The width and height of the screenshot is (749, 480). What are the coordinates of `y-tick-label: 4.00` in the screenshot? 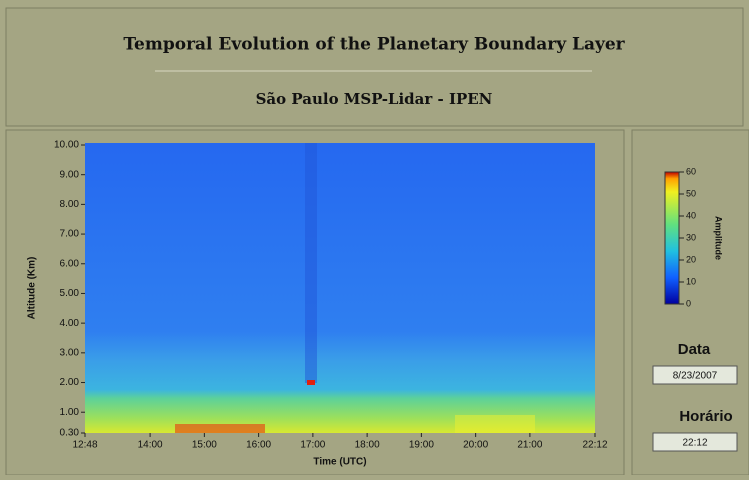 It's located at (70, 323).